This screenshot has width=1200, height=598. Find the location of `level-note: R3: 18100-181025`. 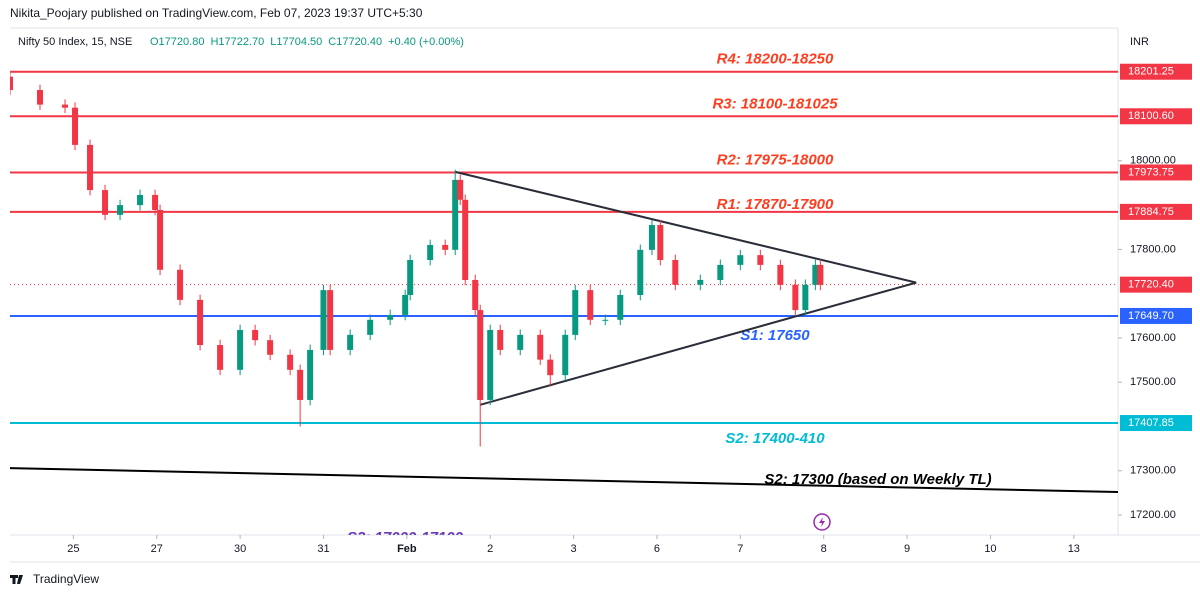

level-note: R3: 18100-181025 is located at coordinates (775, 103).